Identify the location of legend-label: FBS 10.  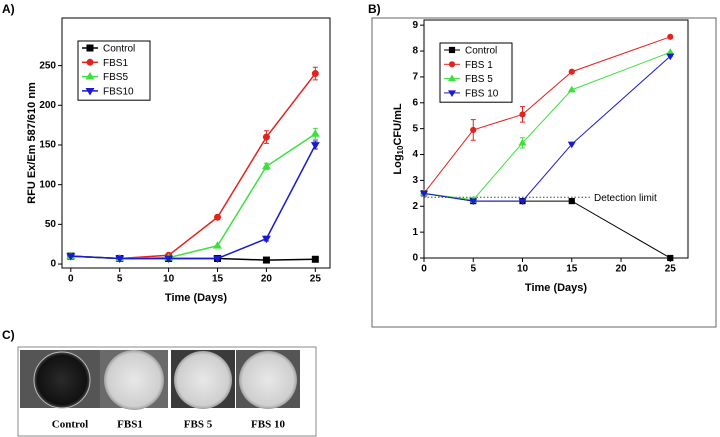
(482, 94).